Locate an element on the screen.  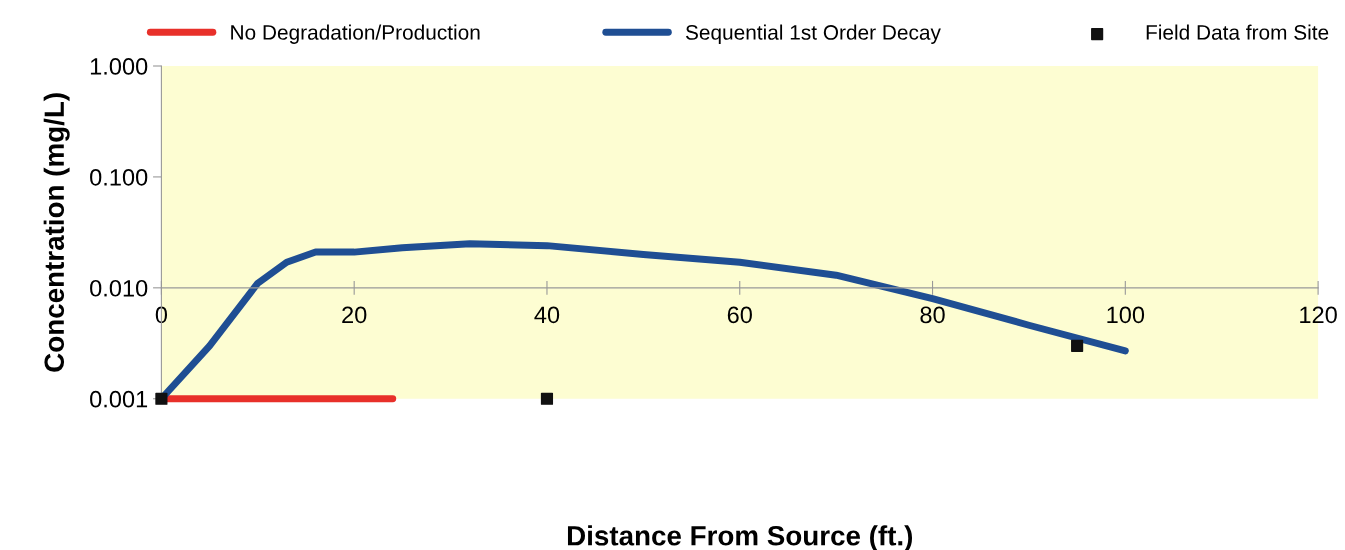
x-tick-label: 20 is located at coordinates (354, 315).